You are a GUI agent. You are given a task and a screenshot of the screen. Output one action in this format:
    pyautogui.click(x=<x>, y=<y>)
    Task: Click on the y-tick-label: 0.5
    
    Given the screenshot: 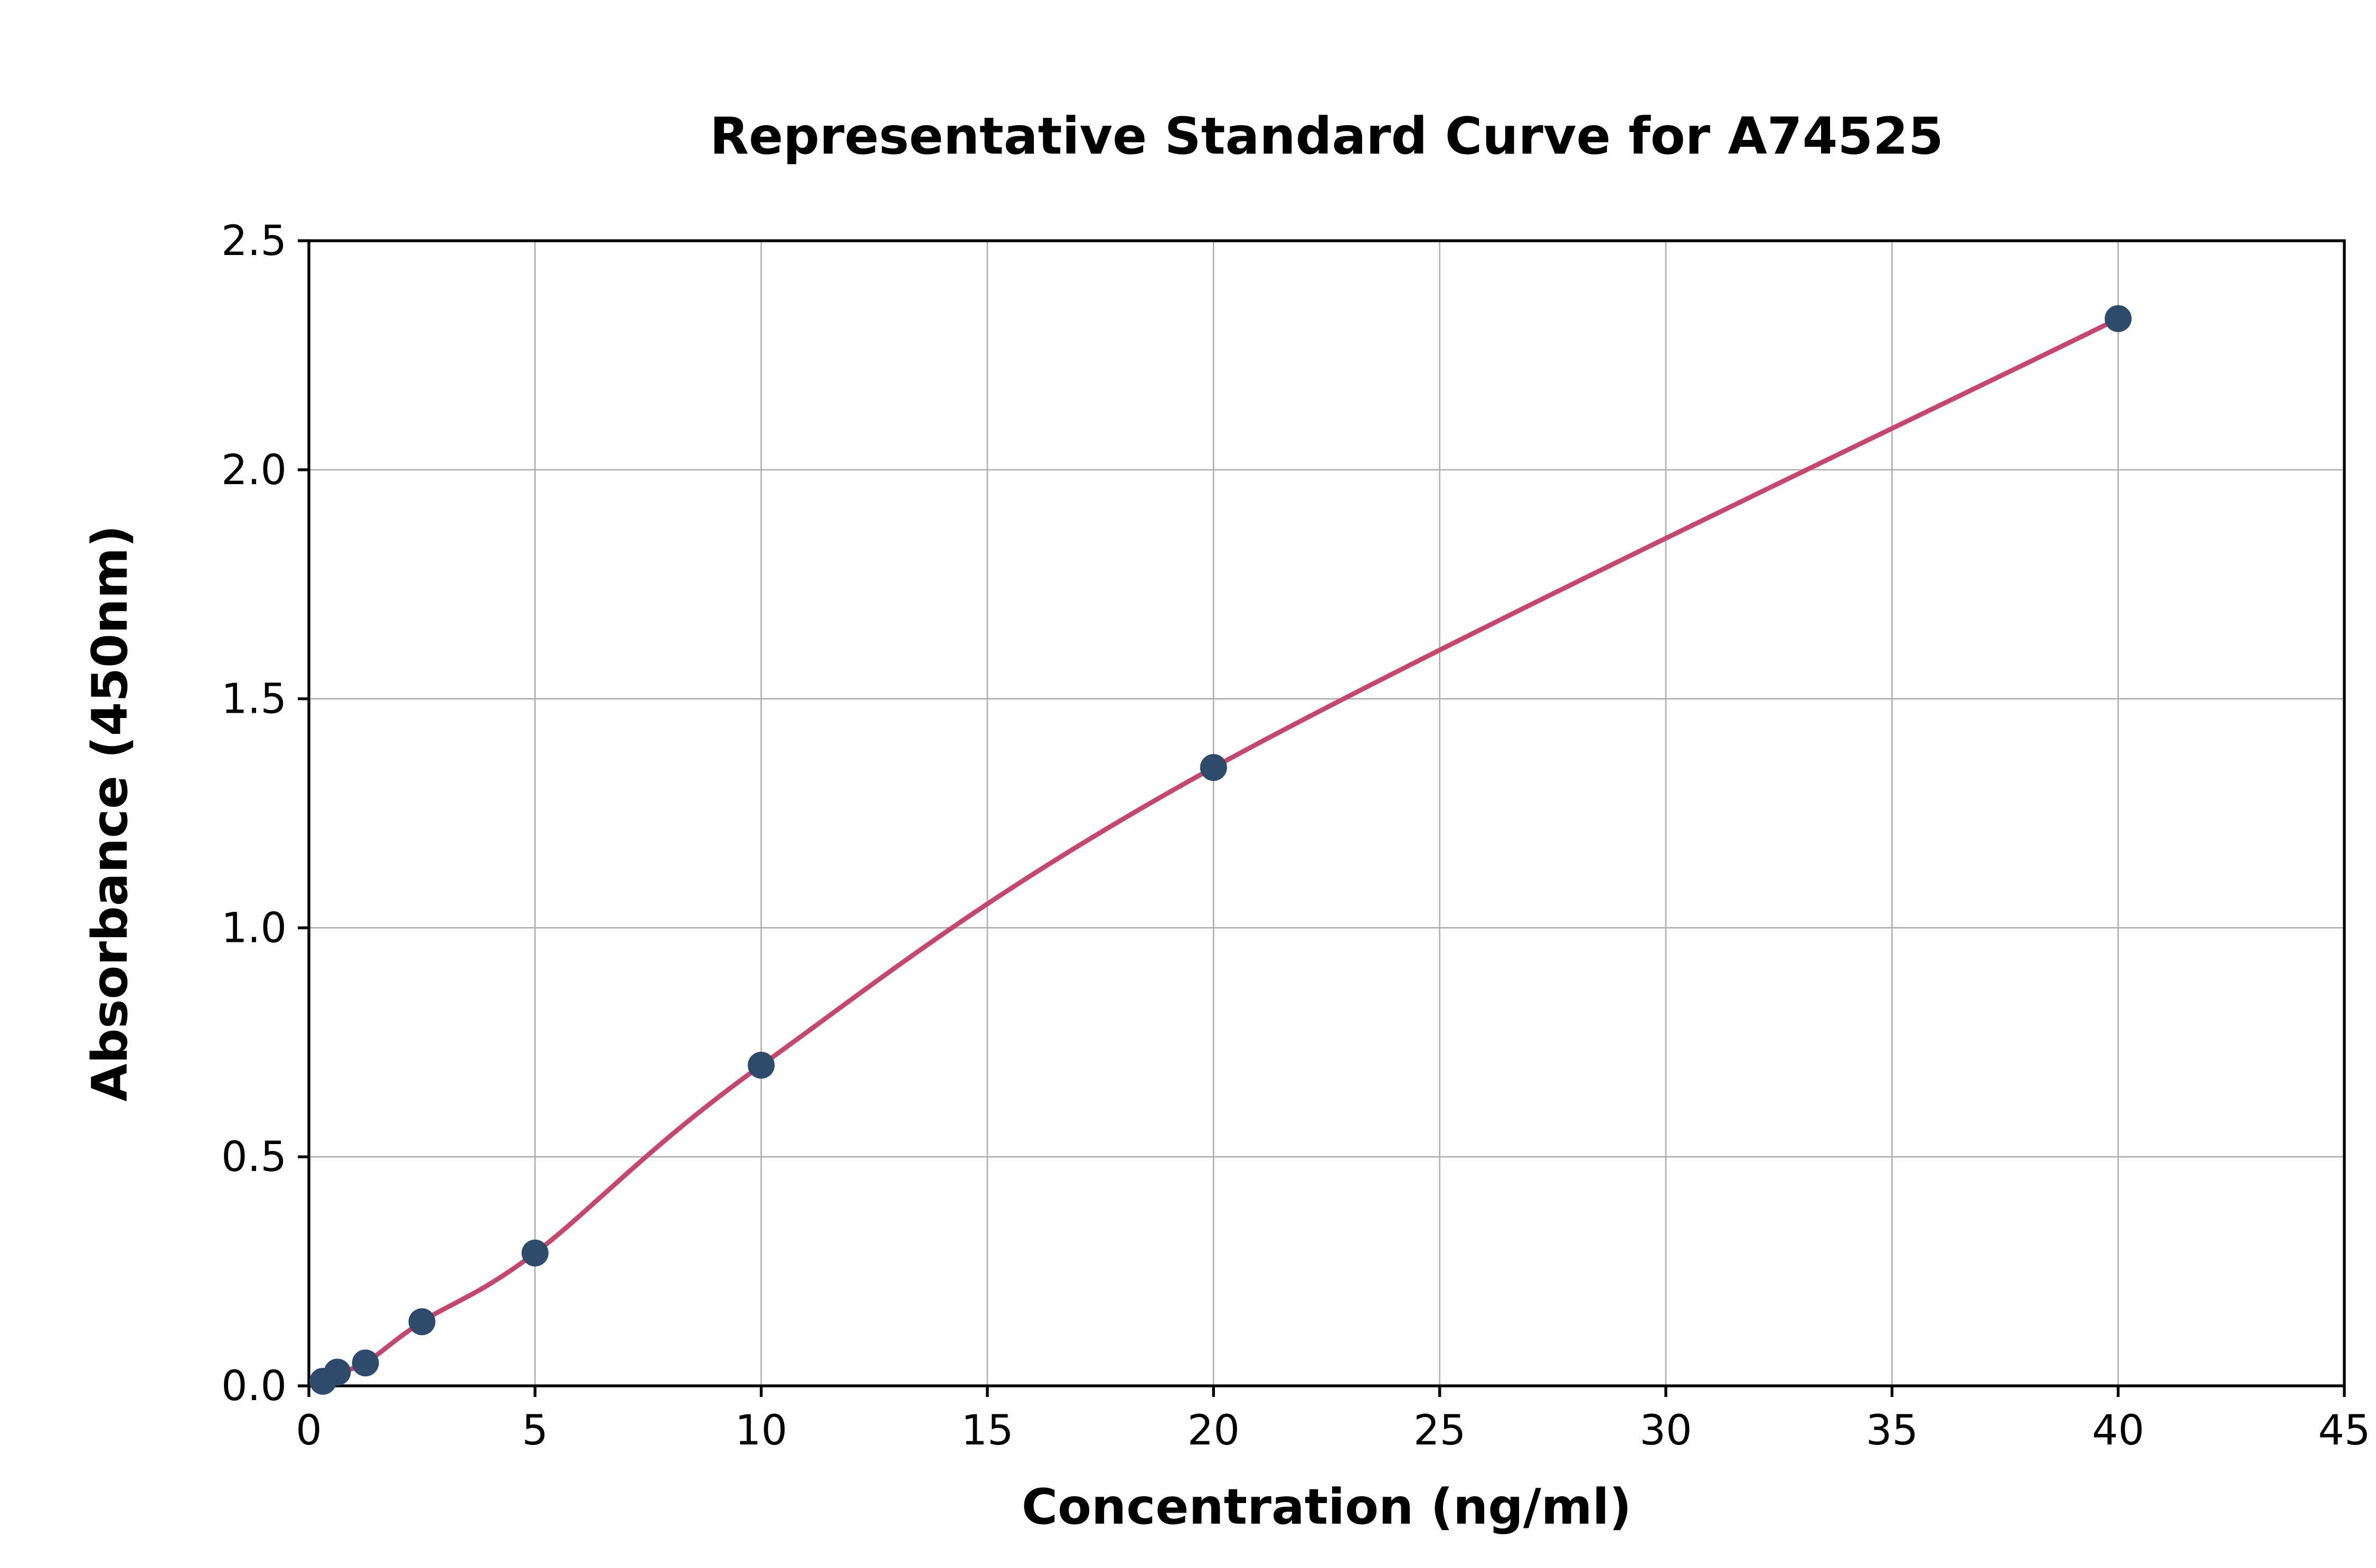 What is the action you would take?
    pyautogui.click(x=254, y=1157)
    